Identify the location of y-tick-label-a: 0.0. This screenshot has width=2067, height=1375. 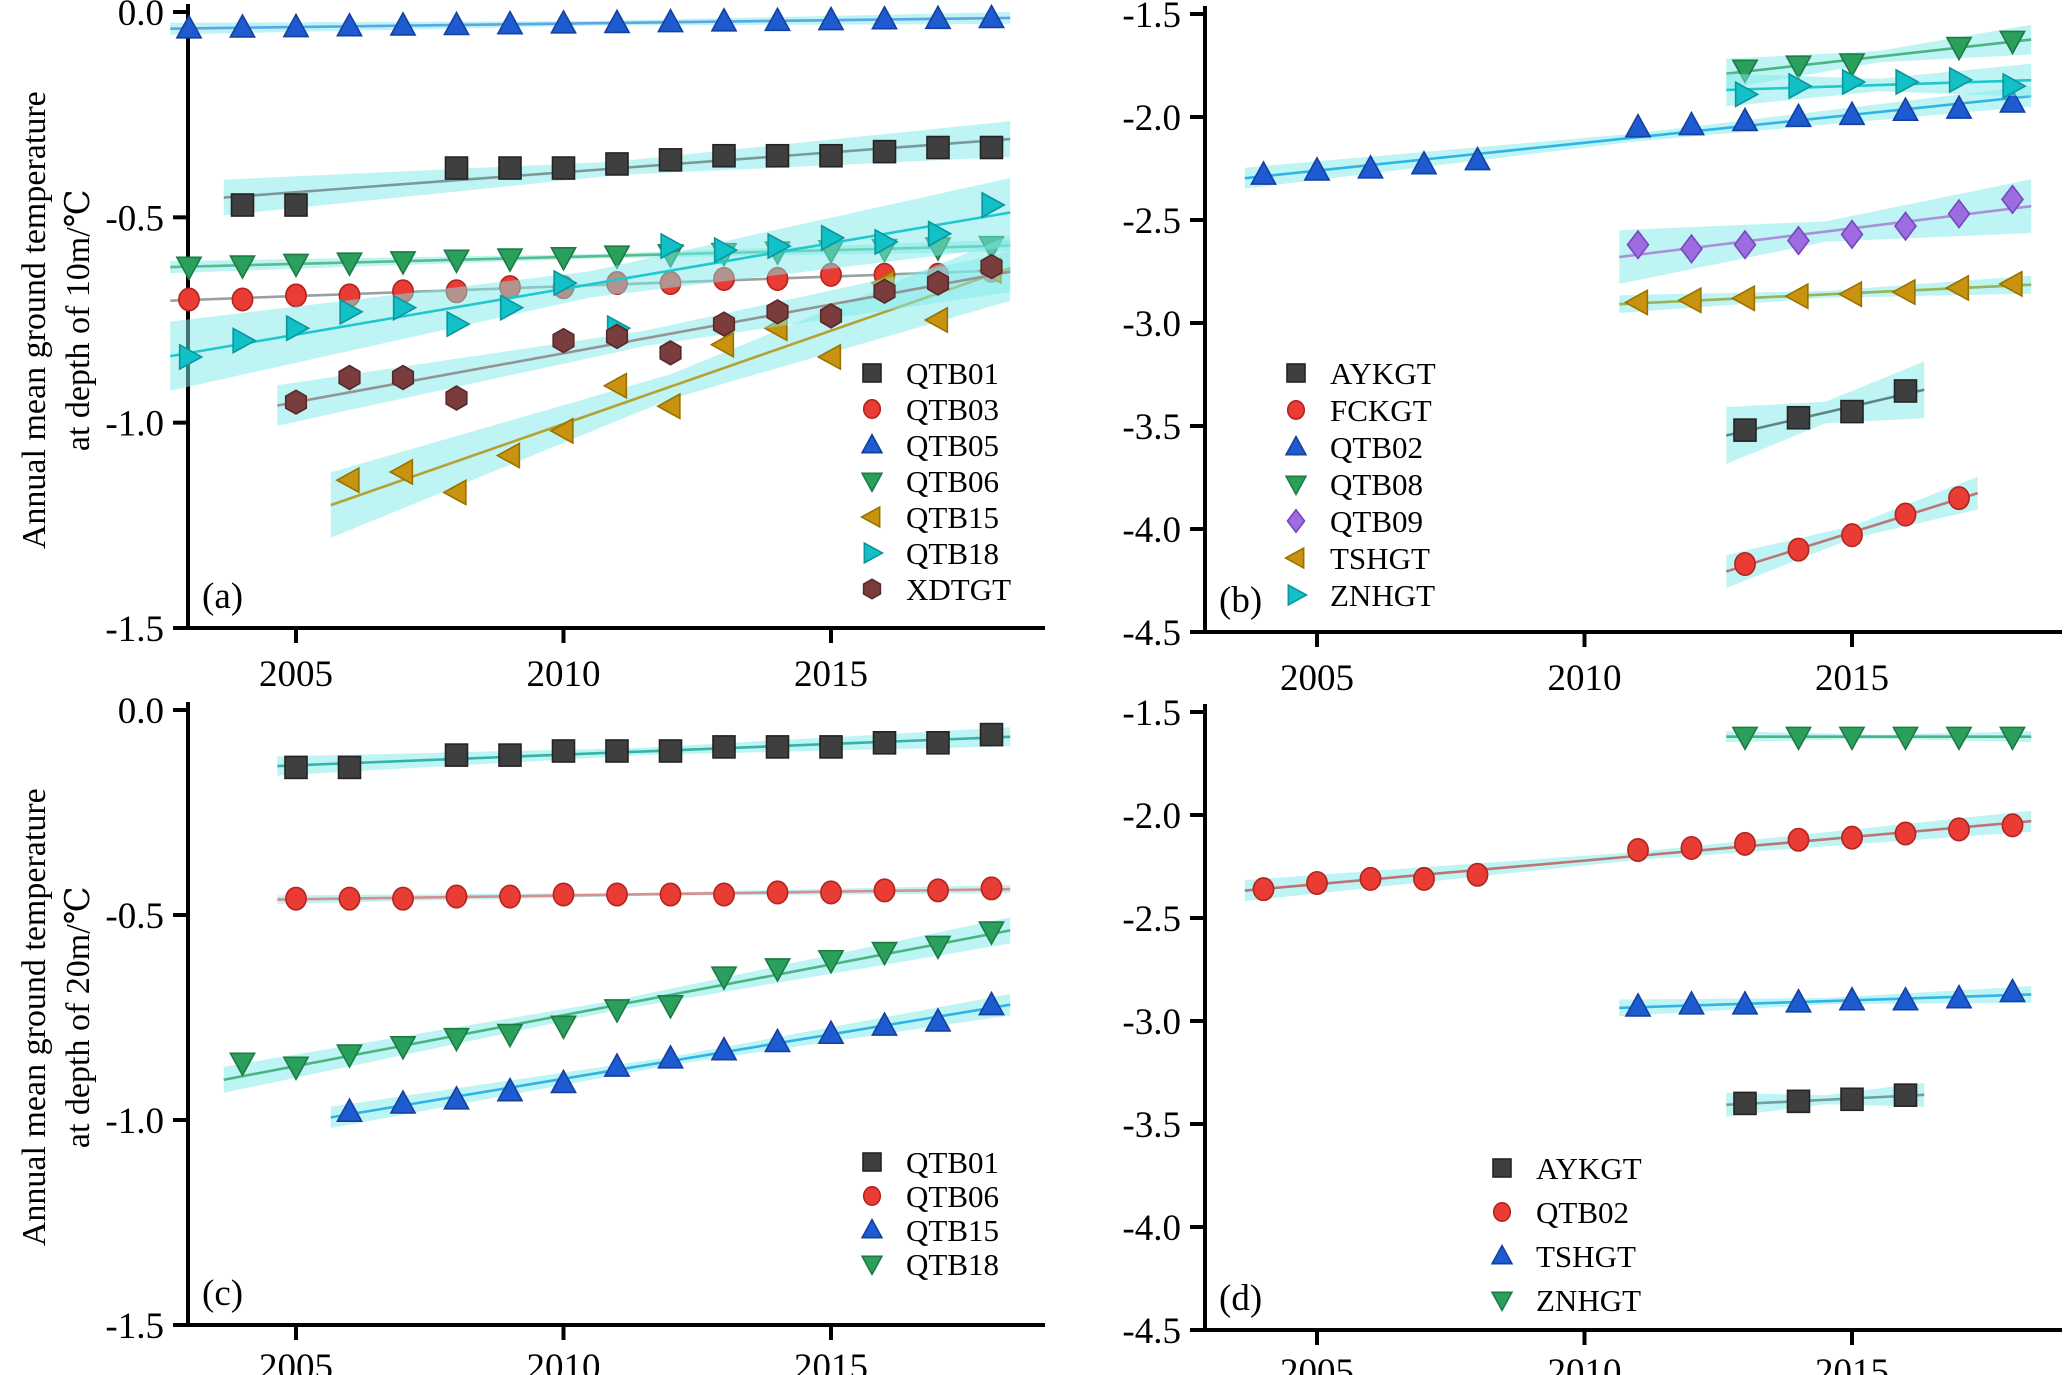
(141, 17).